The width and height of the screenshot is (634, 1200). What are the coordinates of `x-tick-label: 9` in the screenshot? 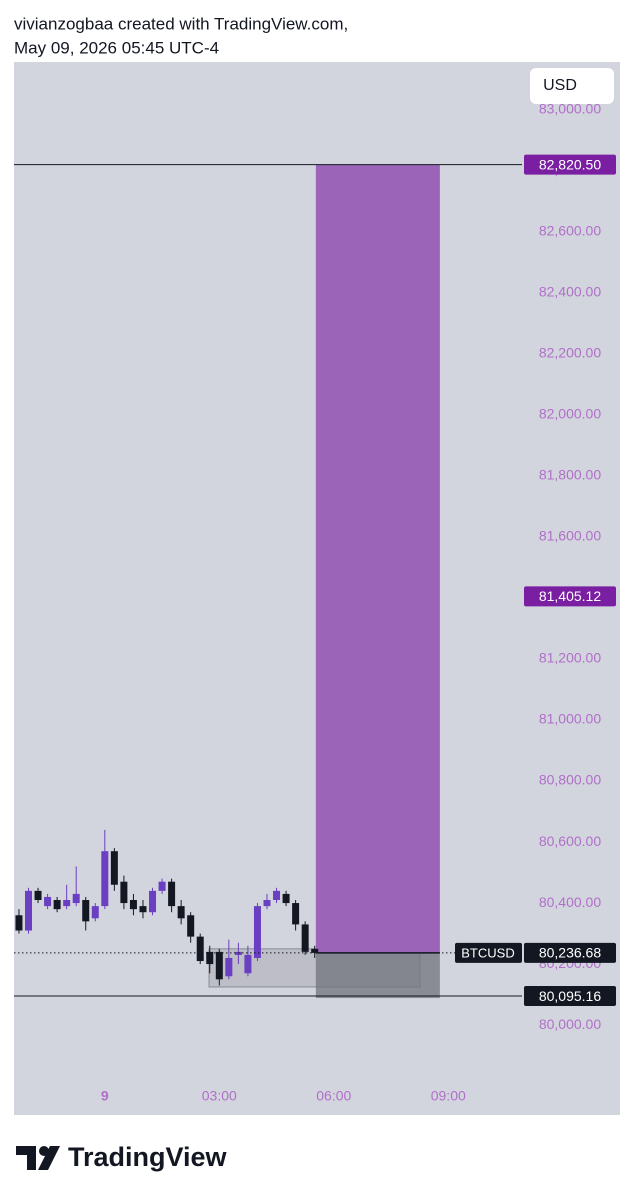 It's located at (105, 1096).